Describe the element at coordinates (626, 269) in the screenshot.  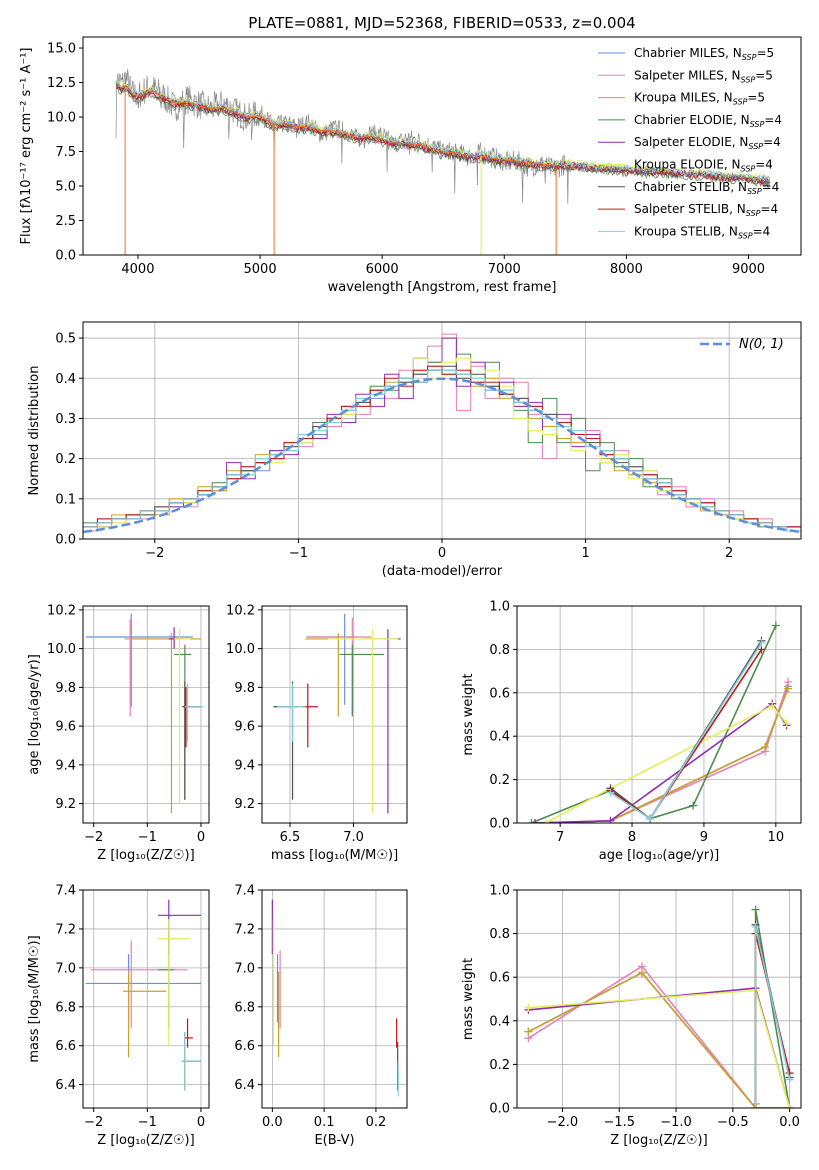
I see `spectrum-xtick-label: 8000` at that location.